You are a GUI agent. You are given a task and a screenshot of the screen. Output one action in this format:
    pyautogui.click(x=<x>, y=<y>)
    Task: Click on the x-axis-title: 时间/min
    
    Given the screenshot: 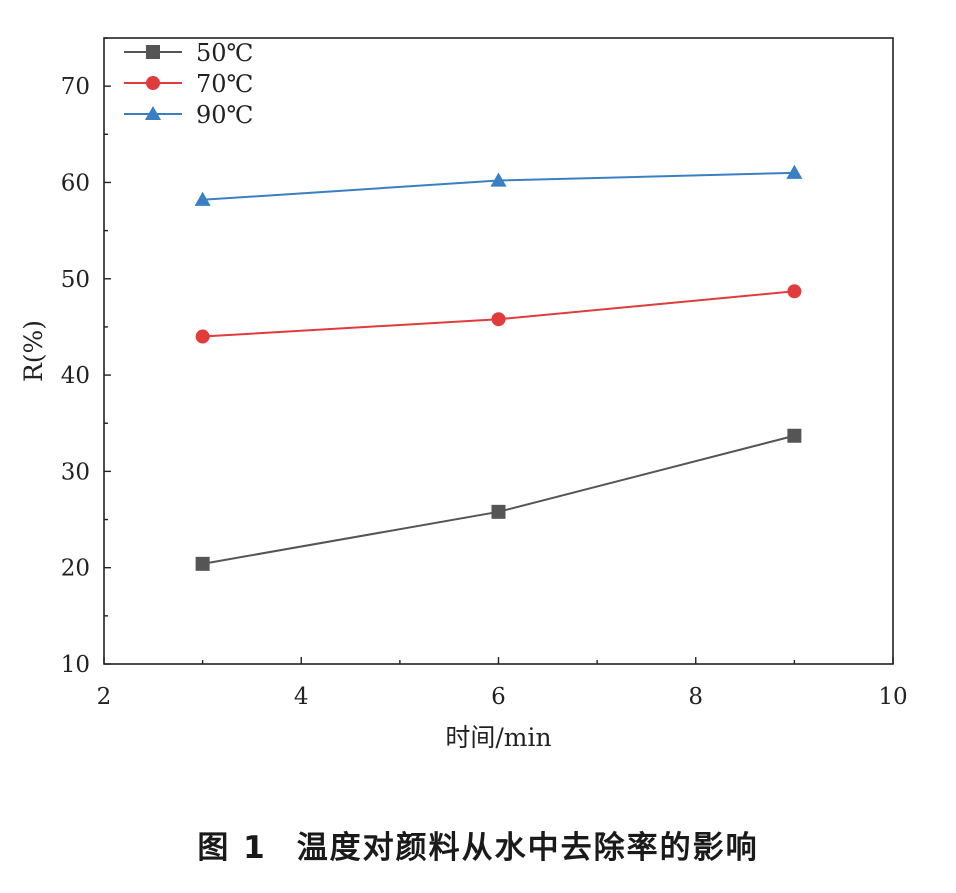 What is the action you would take?
    pyautogui.click(x=498, y=737)
    